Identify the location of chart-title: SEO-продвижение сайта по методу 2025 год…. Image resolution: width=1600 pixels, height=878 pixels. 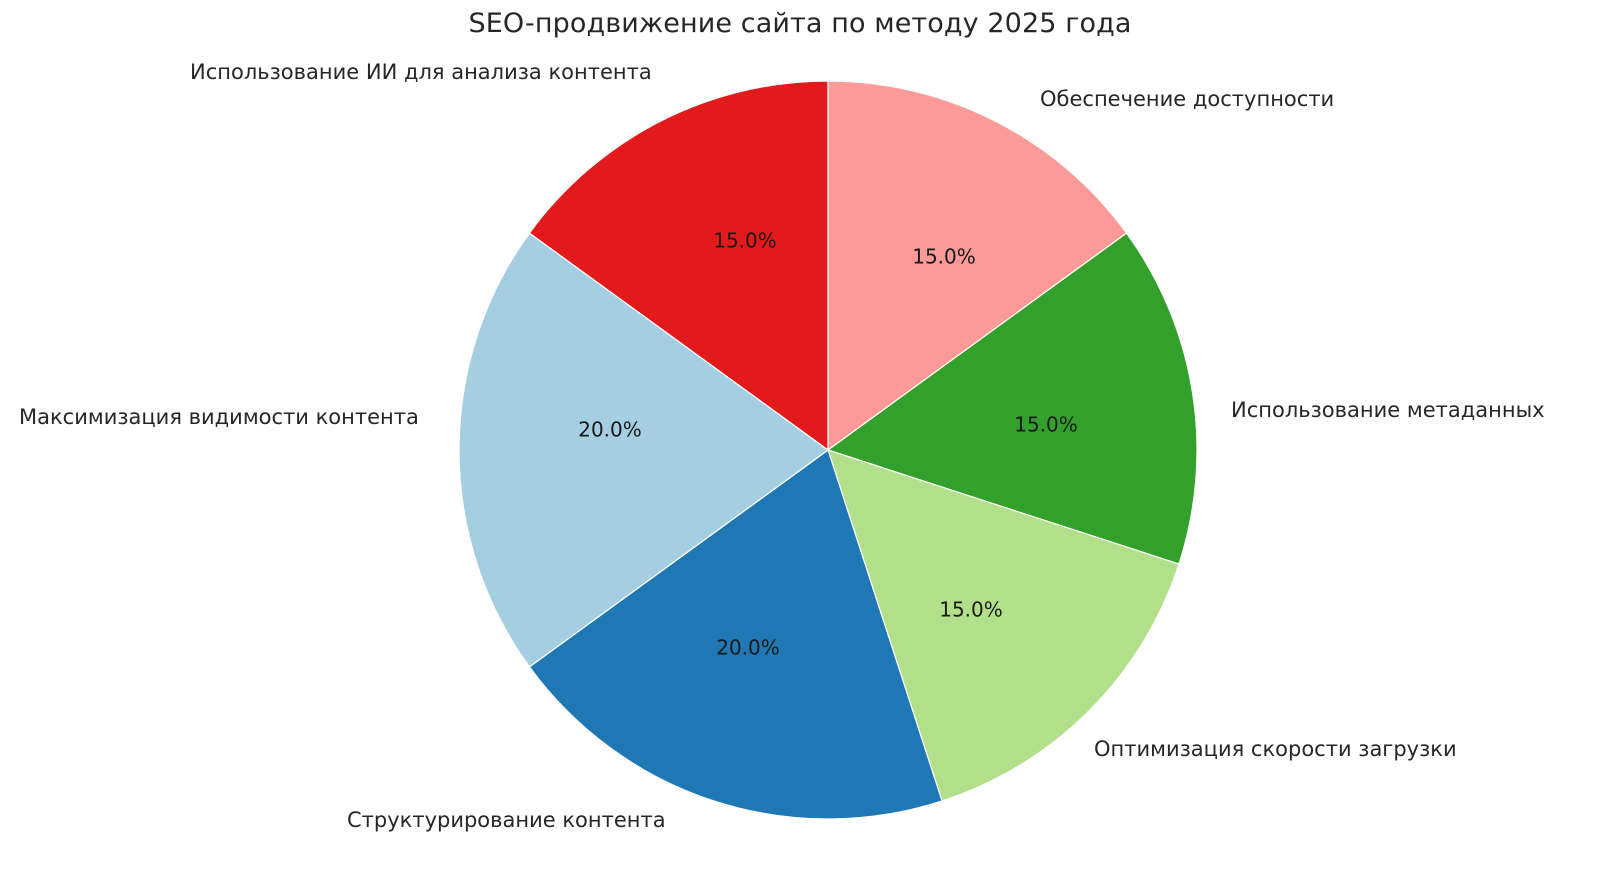
(800, 23).